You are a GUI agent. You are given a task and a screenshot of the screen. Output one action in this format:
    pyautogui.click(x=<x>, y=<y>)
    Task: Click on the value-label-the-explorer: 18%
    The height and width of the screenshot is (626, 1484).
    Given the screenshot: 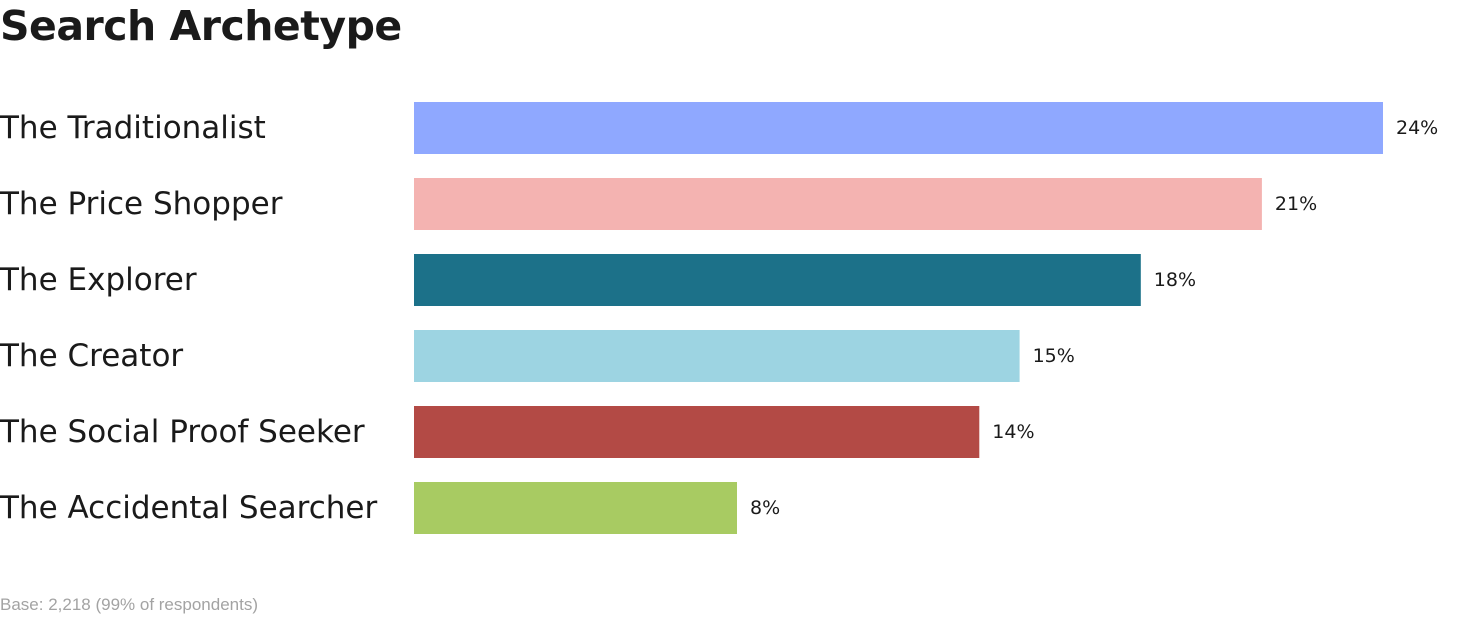 What is the action you would take?
    pyautogui.click(x=1175, y=280)
    